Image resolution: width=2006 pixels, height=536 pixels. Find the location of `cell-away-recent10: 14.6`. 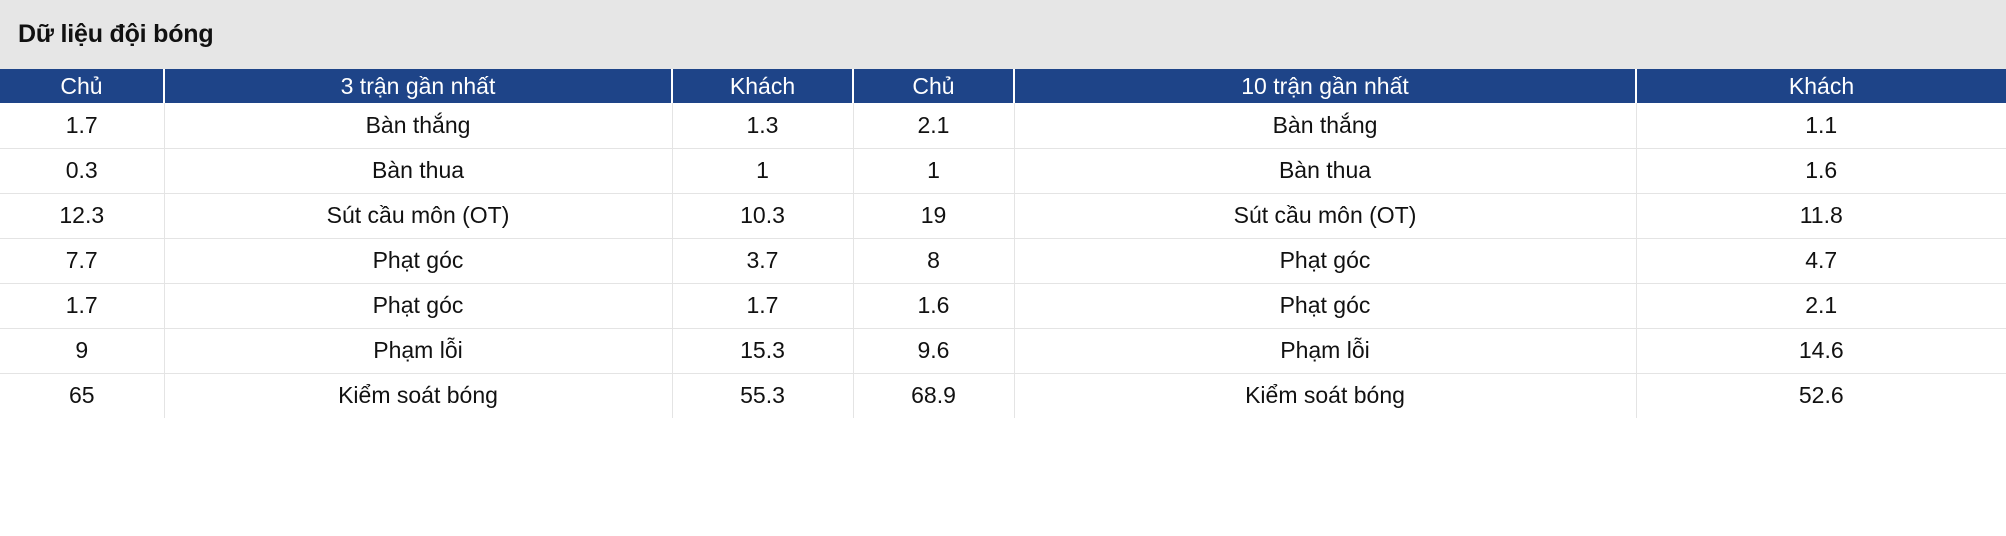

cell-away-recent10: 14.6 is located at coordinates (1821, 351).